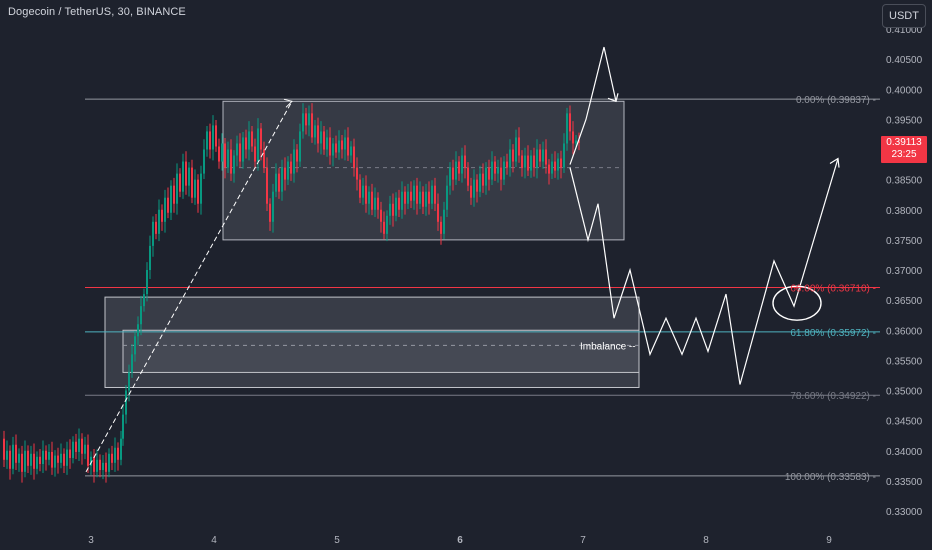 Image resolution: width=932 pixels, height=550 pixels. I want to click on date-tick-label: 6, so click(460, 540).